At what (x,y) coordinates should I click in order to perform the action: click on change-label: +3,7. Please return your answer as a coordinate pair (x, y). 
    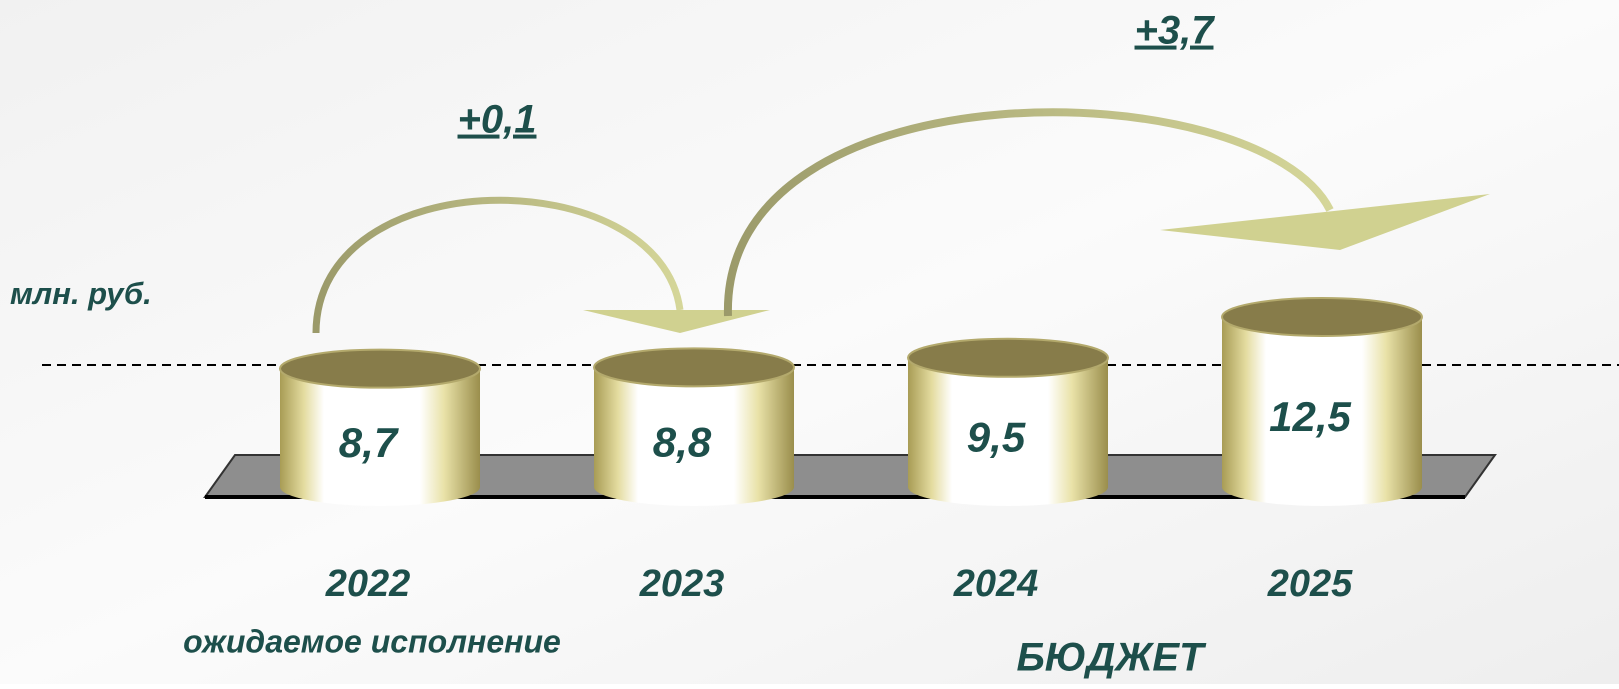
    Looking at the image, I should click on (1175, 31).